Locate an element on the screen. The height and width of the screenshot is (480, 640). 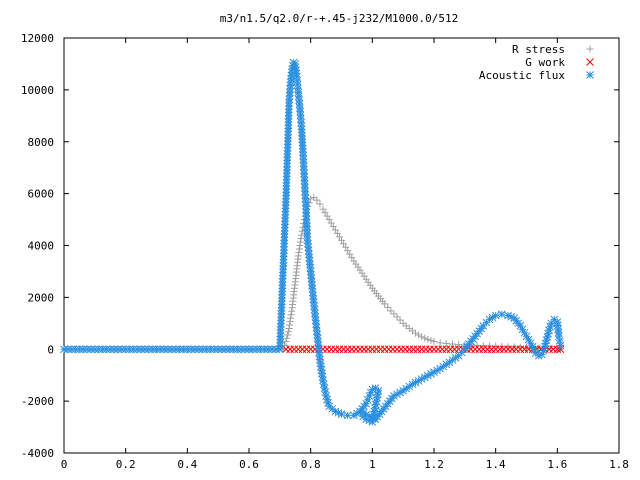
x-tick-label: 1.2 is located at coordinates (434, 464).